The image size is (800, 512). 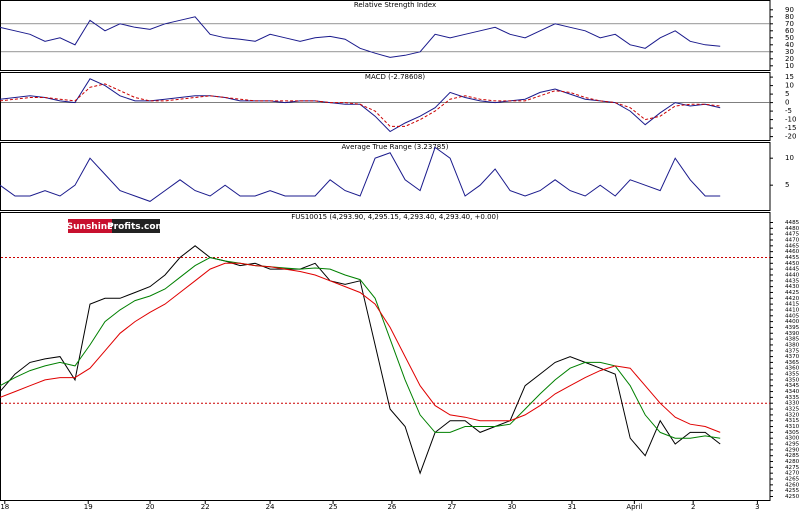 What do you see at coordinates (792, 240) in the screenshot?
I see `y-tick-label: 4470` at bounding box center [792, 240].